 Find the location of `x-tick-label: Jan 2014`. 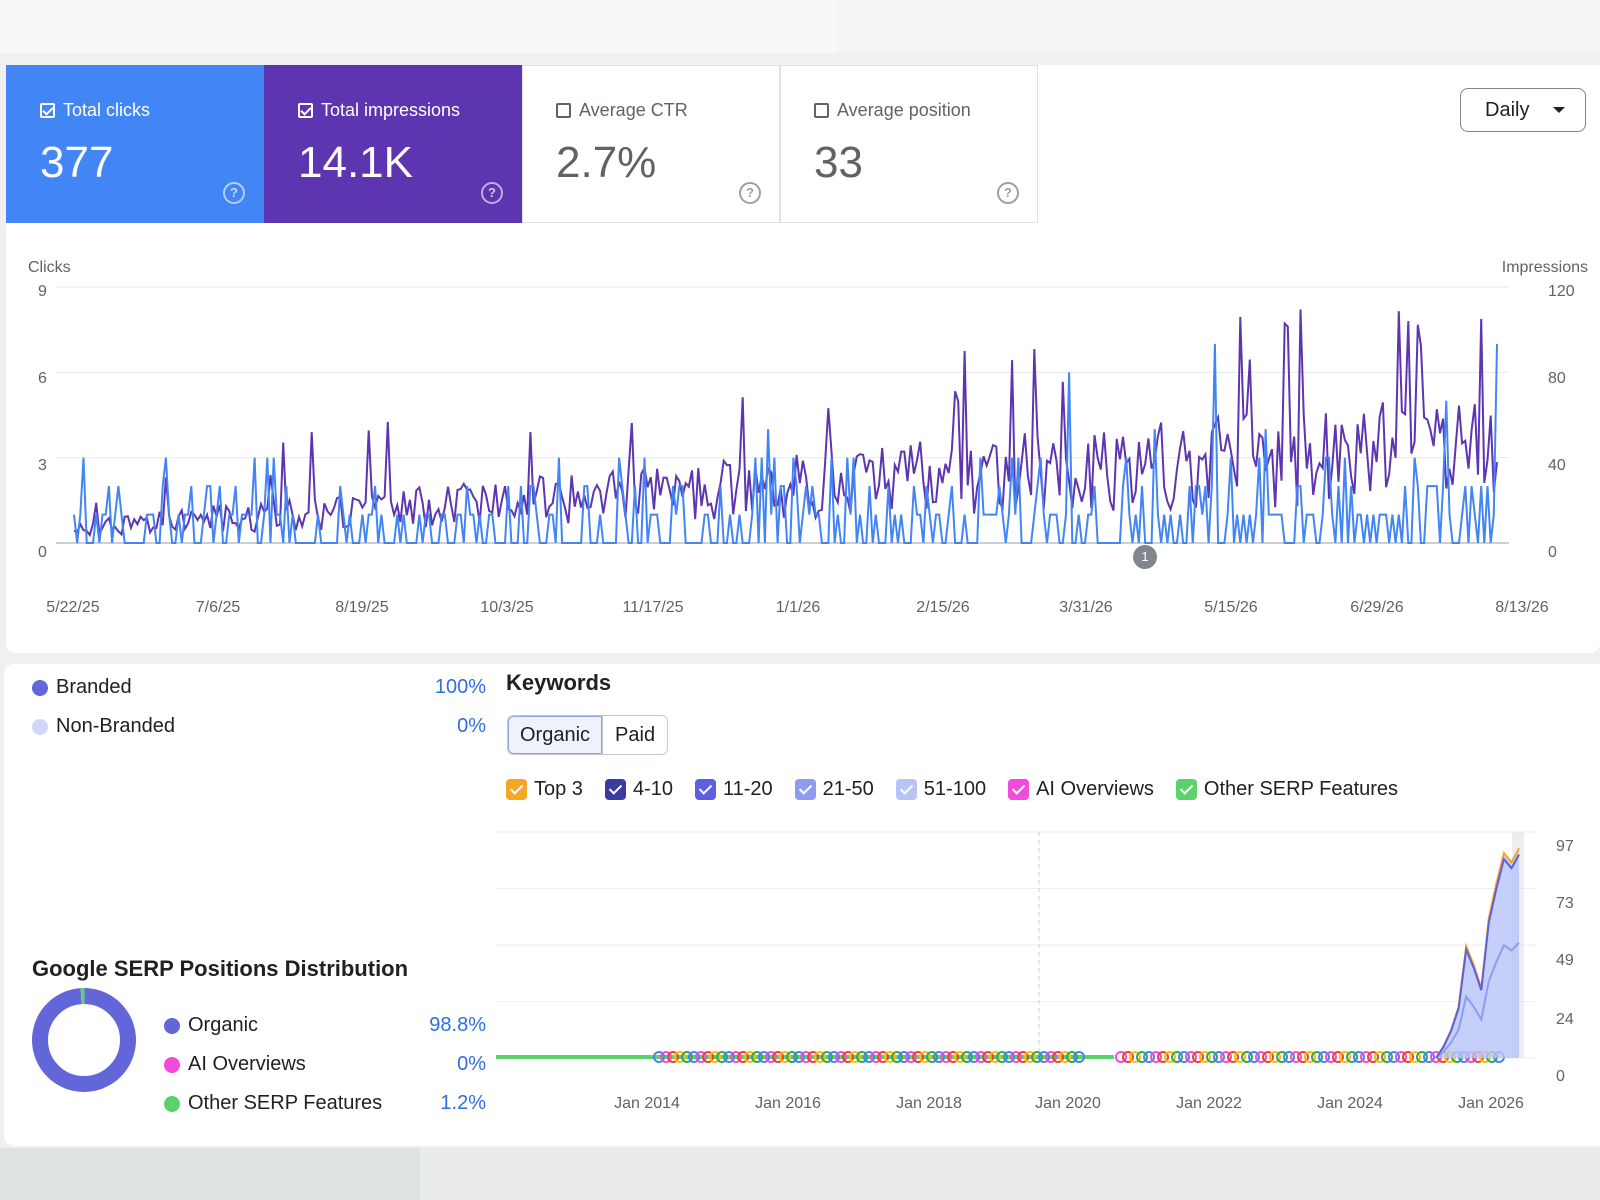

x-tick-label: Jan 2014 is located at coordinates (647, 1103).